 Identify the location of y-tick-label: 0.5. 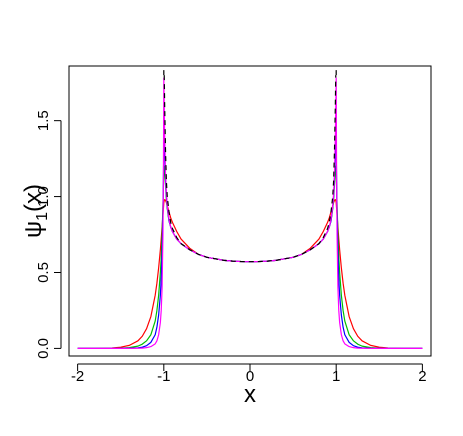
(43, 272).